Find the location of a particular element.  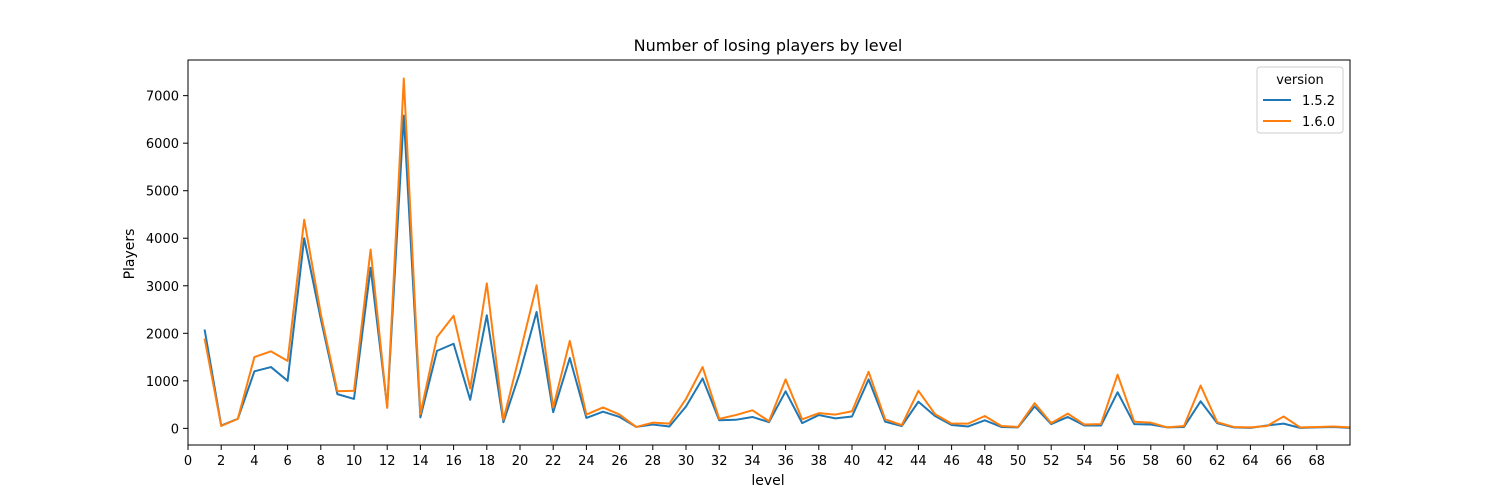

x-axis-title: level is located at coordinates (767, 481).